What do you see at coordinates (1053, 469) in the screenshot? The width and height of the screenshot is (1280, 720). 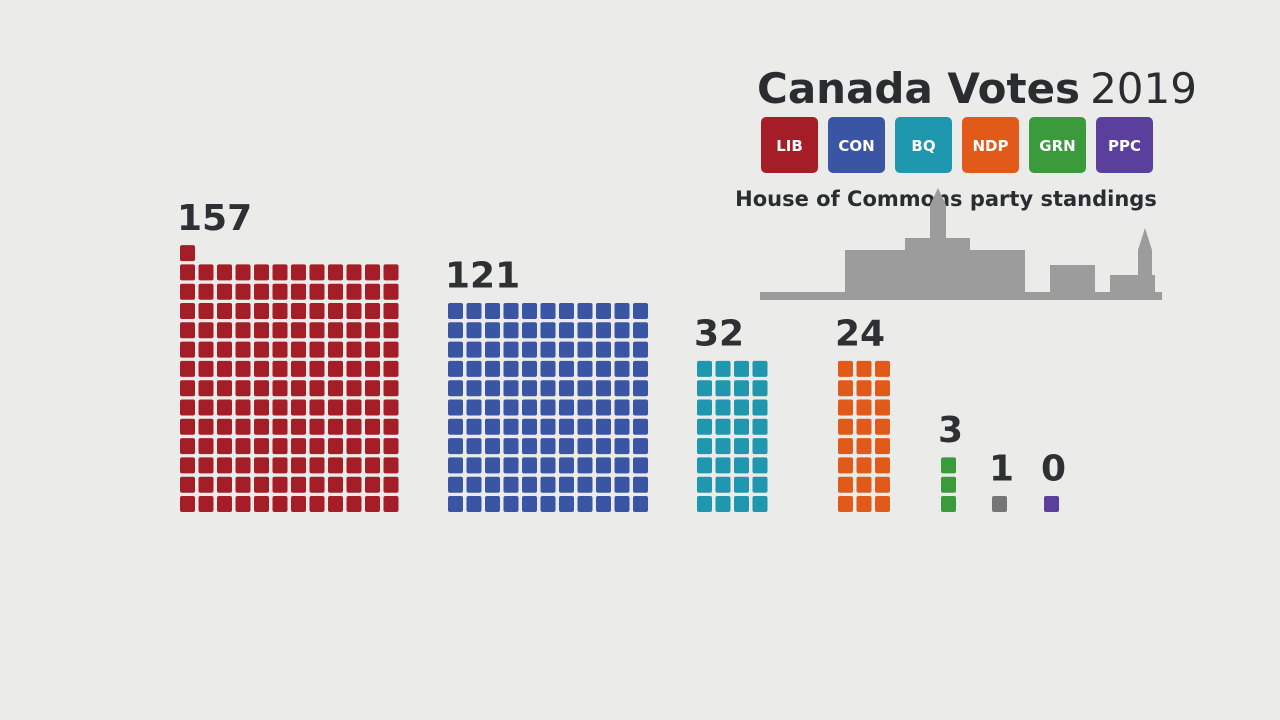 I see `value-label: 0` at bounding box center [1053, 469].